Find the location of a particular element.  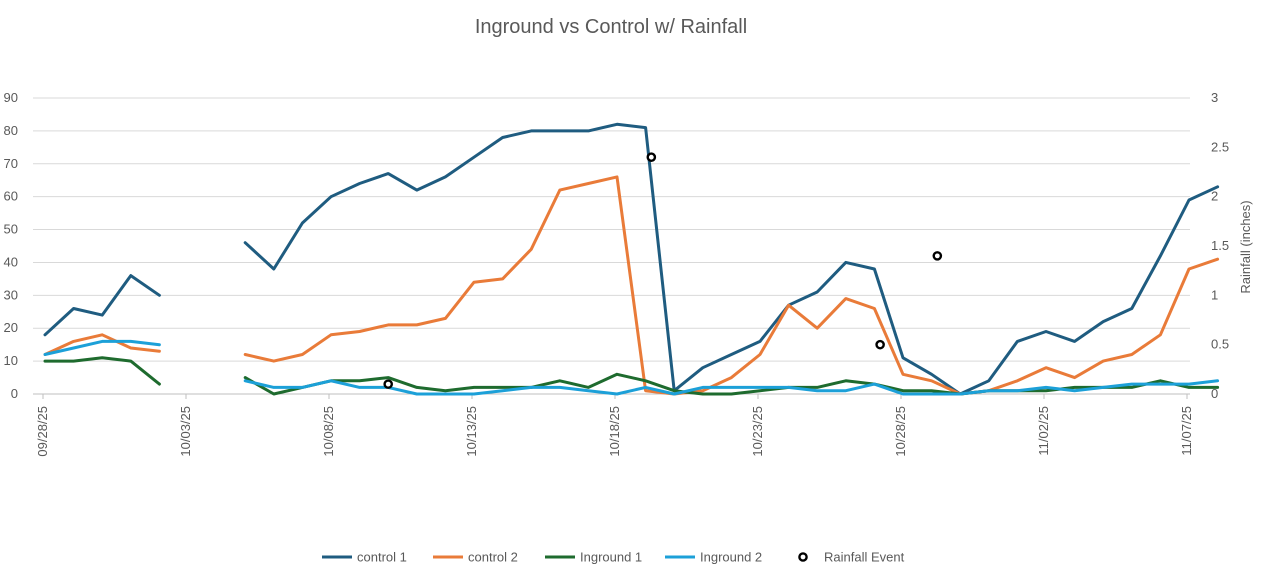

x-tick-label: 10/23/25 is located at coordinates (757, 431).